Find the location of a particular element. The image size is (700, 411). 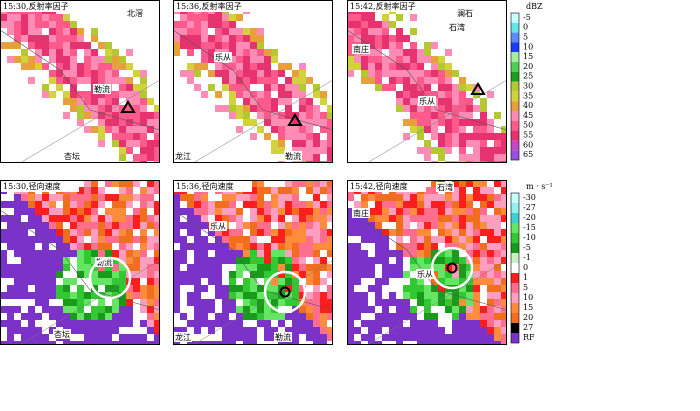

place-label: 石湾 is located at coordinates (445, 187).